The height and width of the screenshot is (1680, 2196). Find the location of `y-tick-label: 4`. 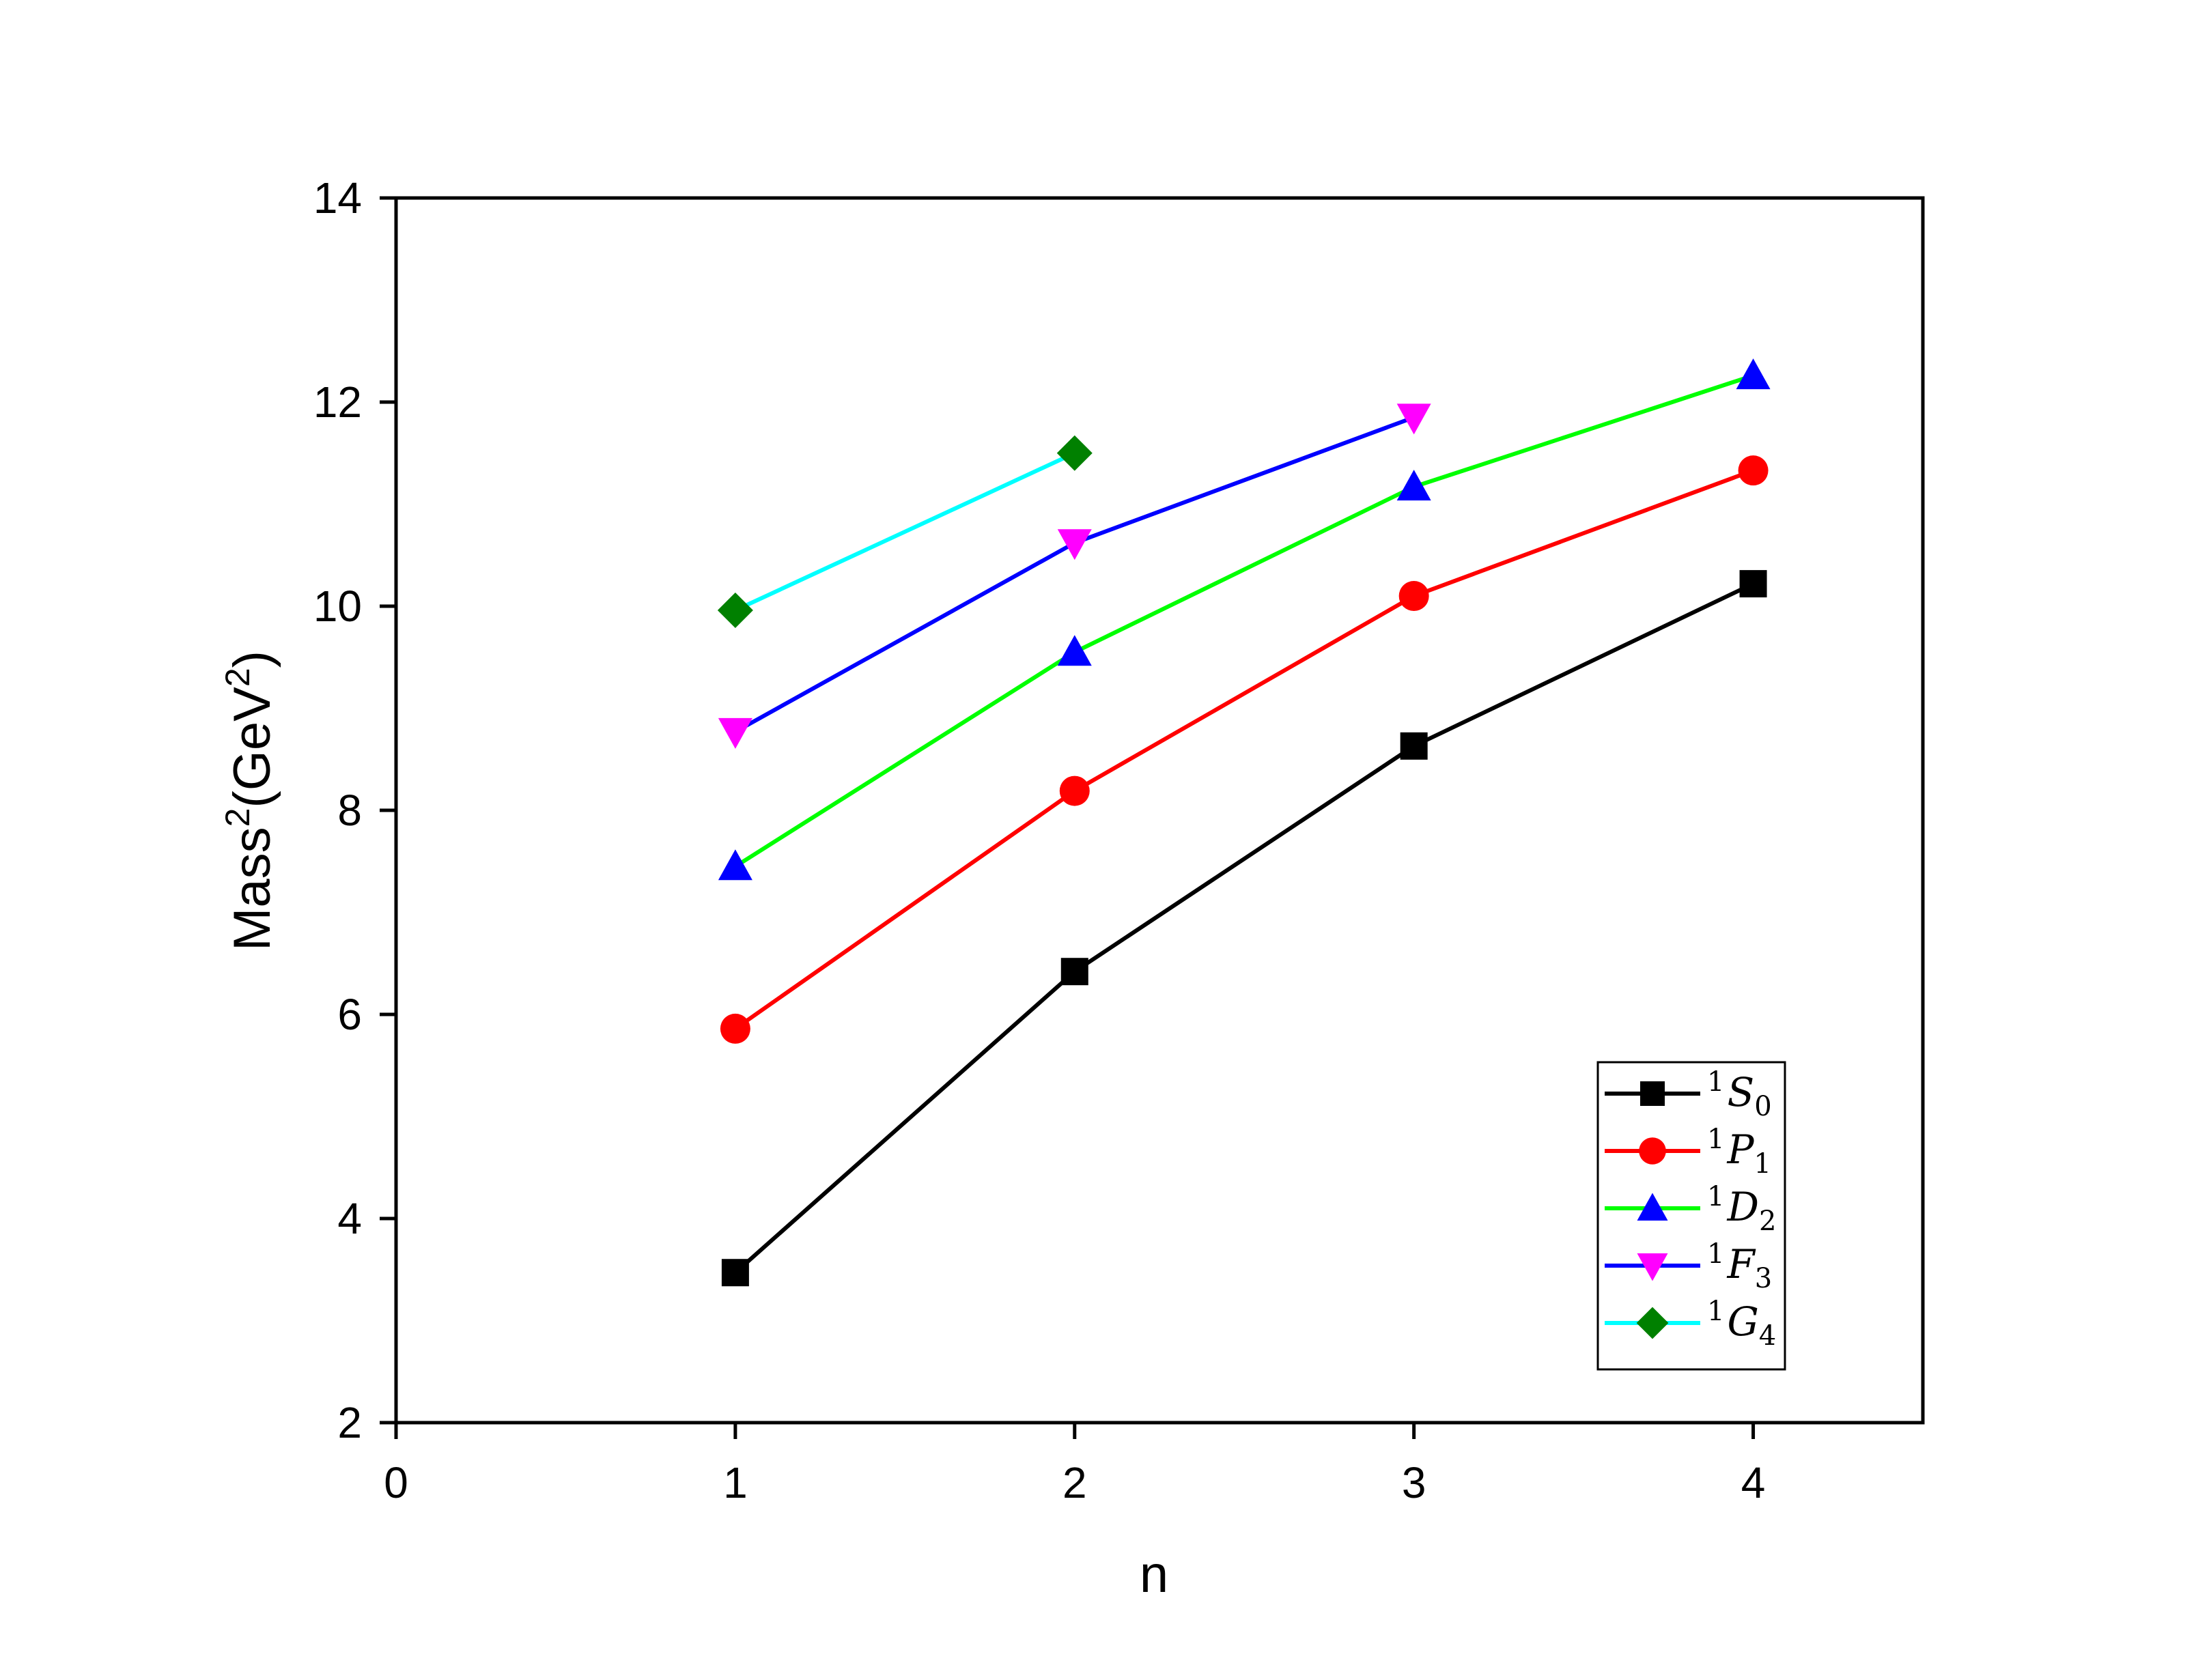

y-tick-label: 4 is located at coordinates (349, 1218).